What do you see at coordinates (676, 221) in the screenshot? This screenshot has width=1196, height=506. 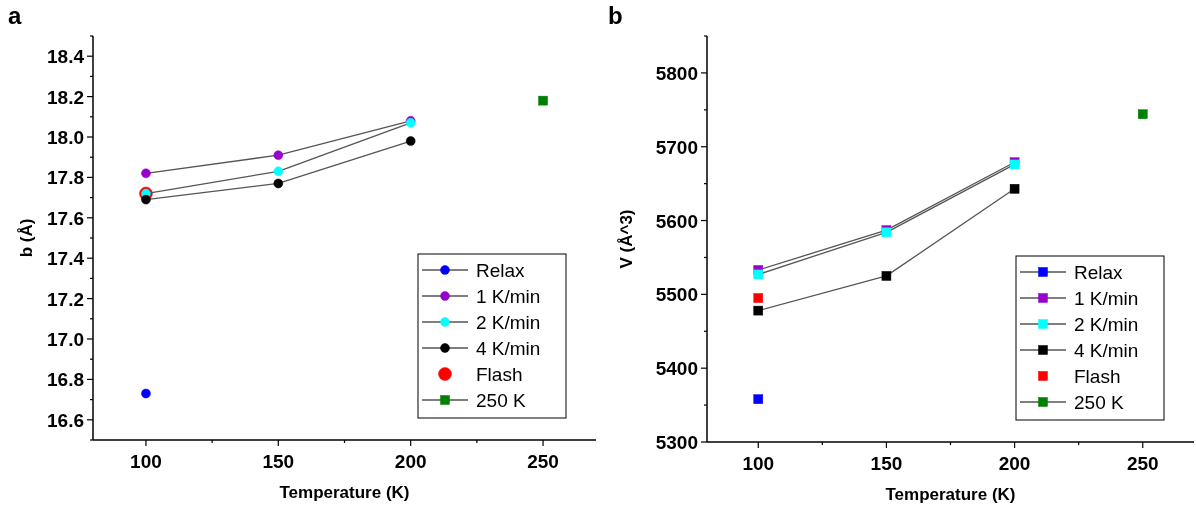 I see `y-tick-label: 5600` at bounding box center [676, 221].